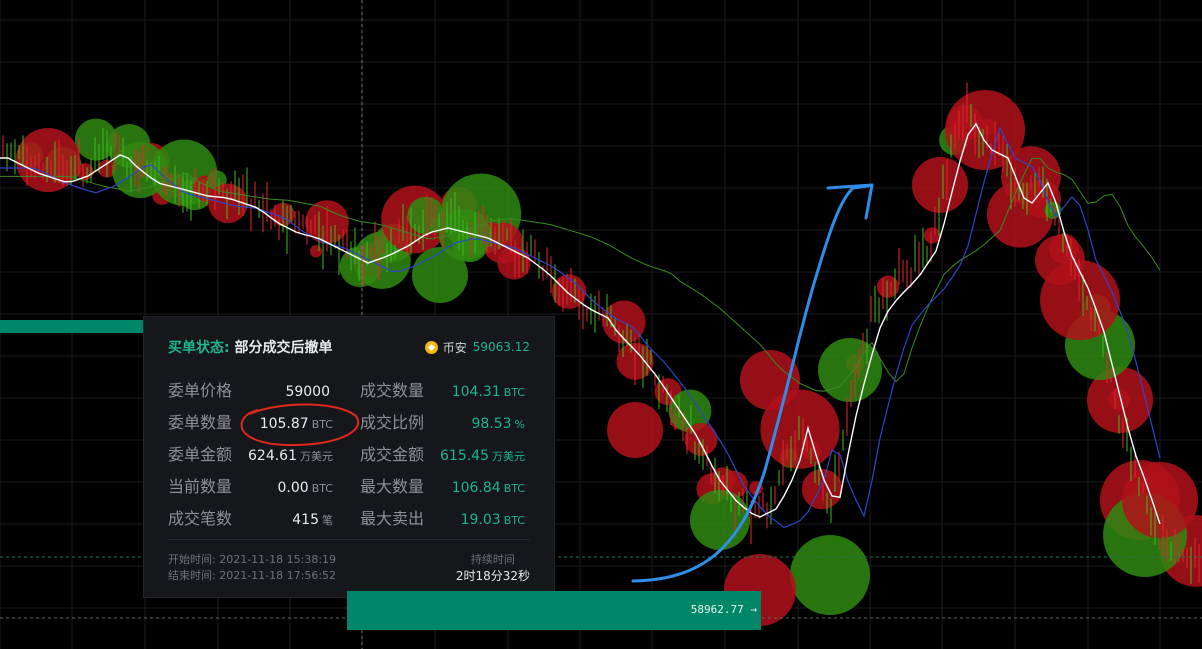 This screenshot has width=1202, height=649. What do you see at coordinates (476, 392) in the screenshot?
I see `detail-value: 104.31` at bounding box center [476, 392].